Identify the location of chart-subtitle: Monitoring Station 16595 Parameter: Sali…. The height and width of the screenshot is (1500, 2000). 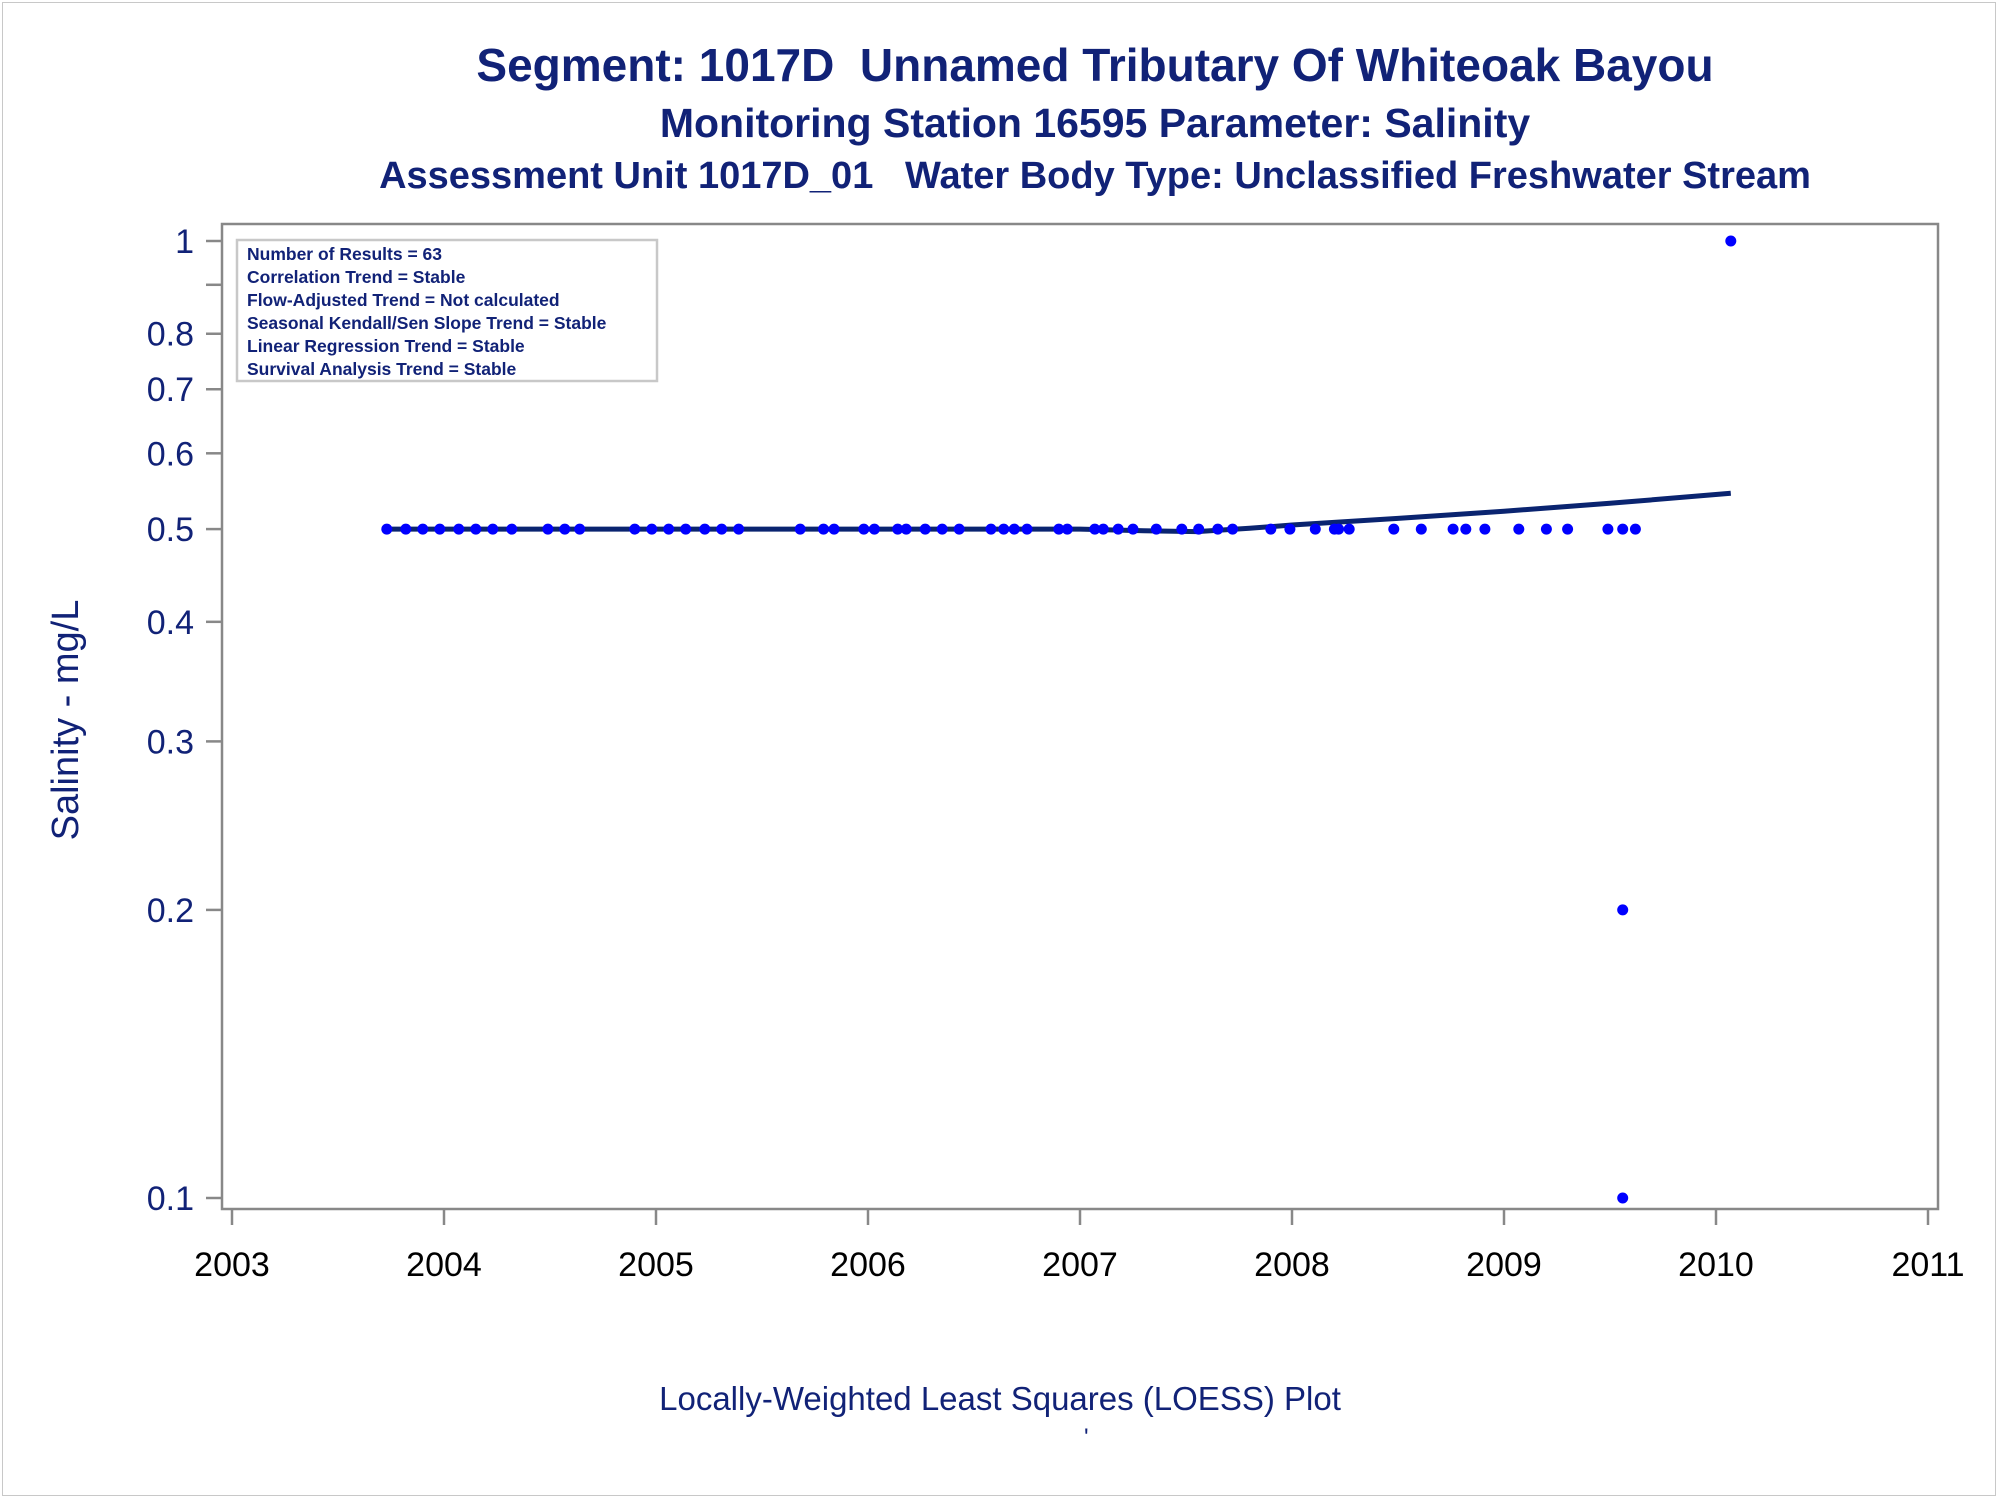
(1095, 123).